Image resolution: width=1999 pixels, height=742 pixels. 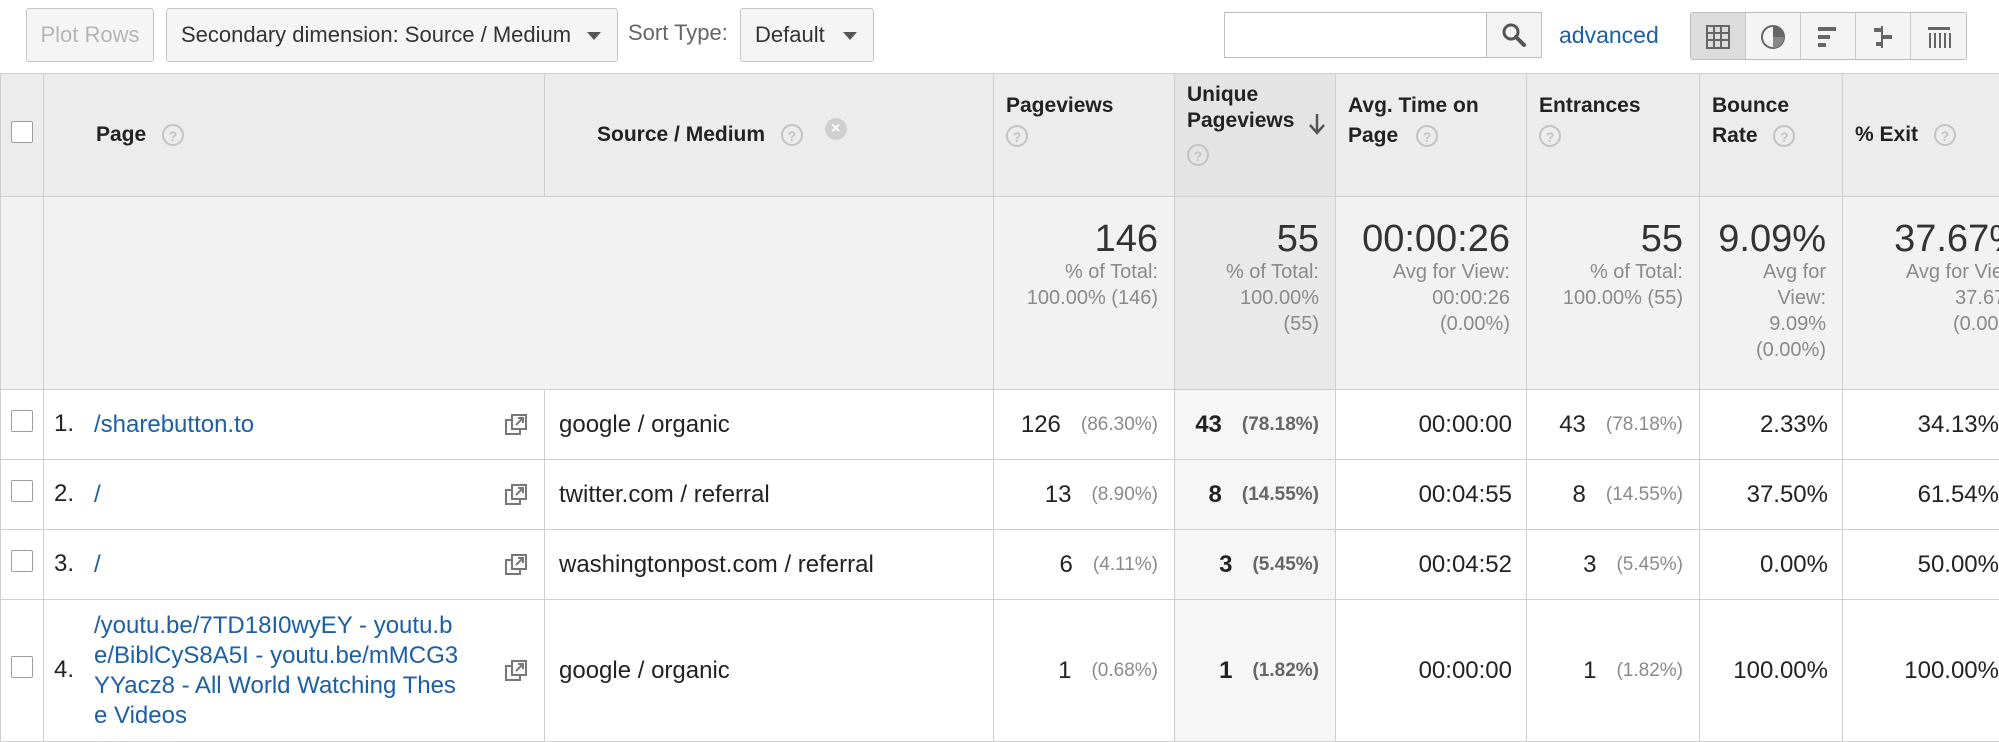 I want to click on performance-view-button, so click(x=1828, y=36).